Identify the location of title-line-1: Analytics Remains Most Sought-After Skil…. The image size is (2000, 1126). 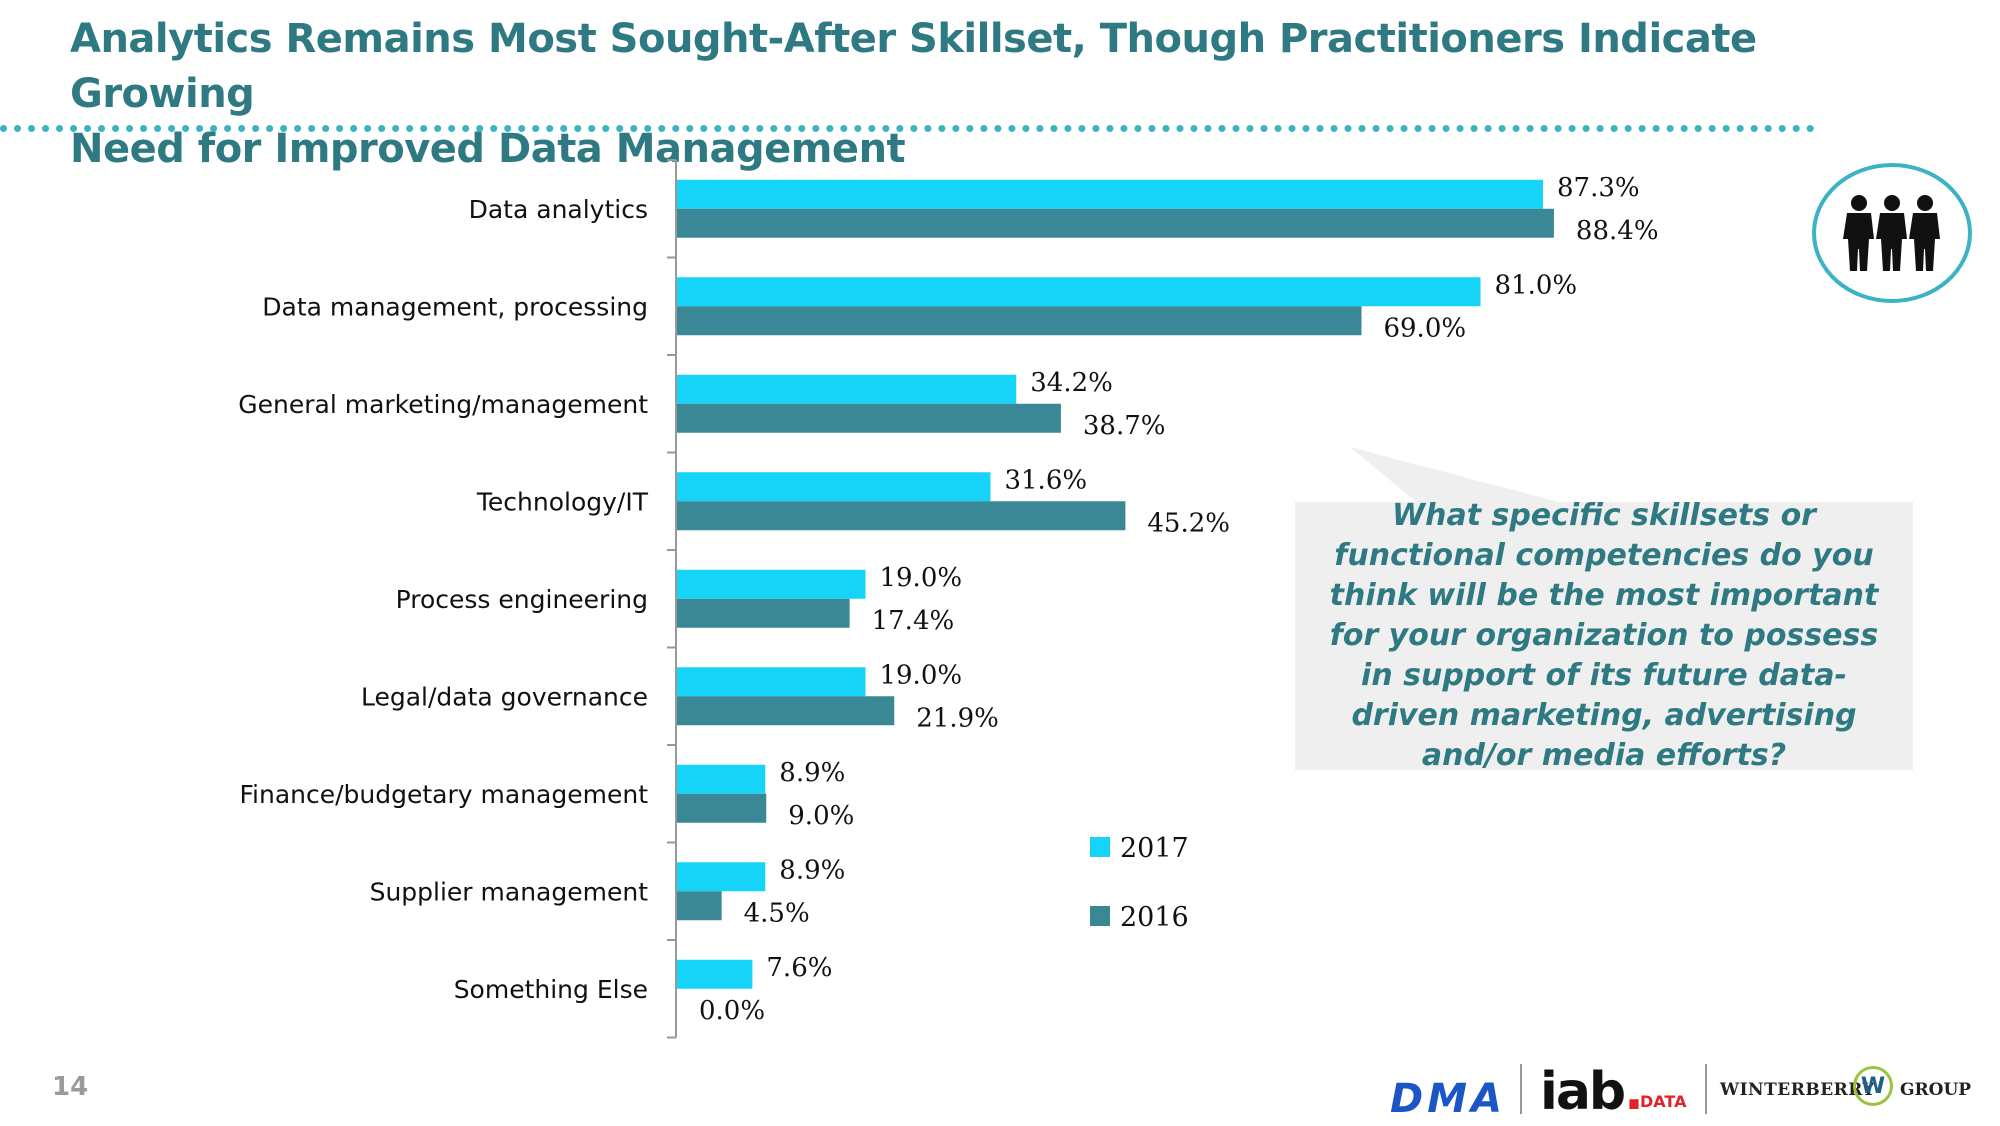
(913, 66).